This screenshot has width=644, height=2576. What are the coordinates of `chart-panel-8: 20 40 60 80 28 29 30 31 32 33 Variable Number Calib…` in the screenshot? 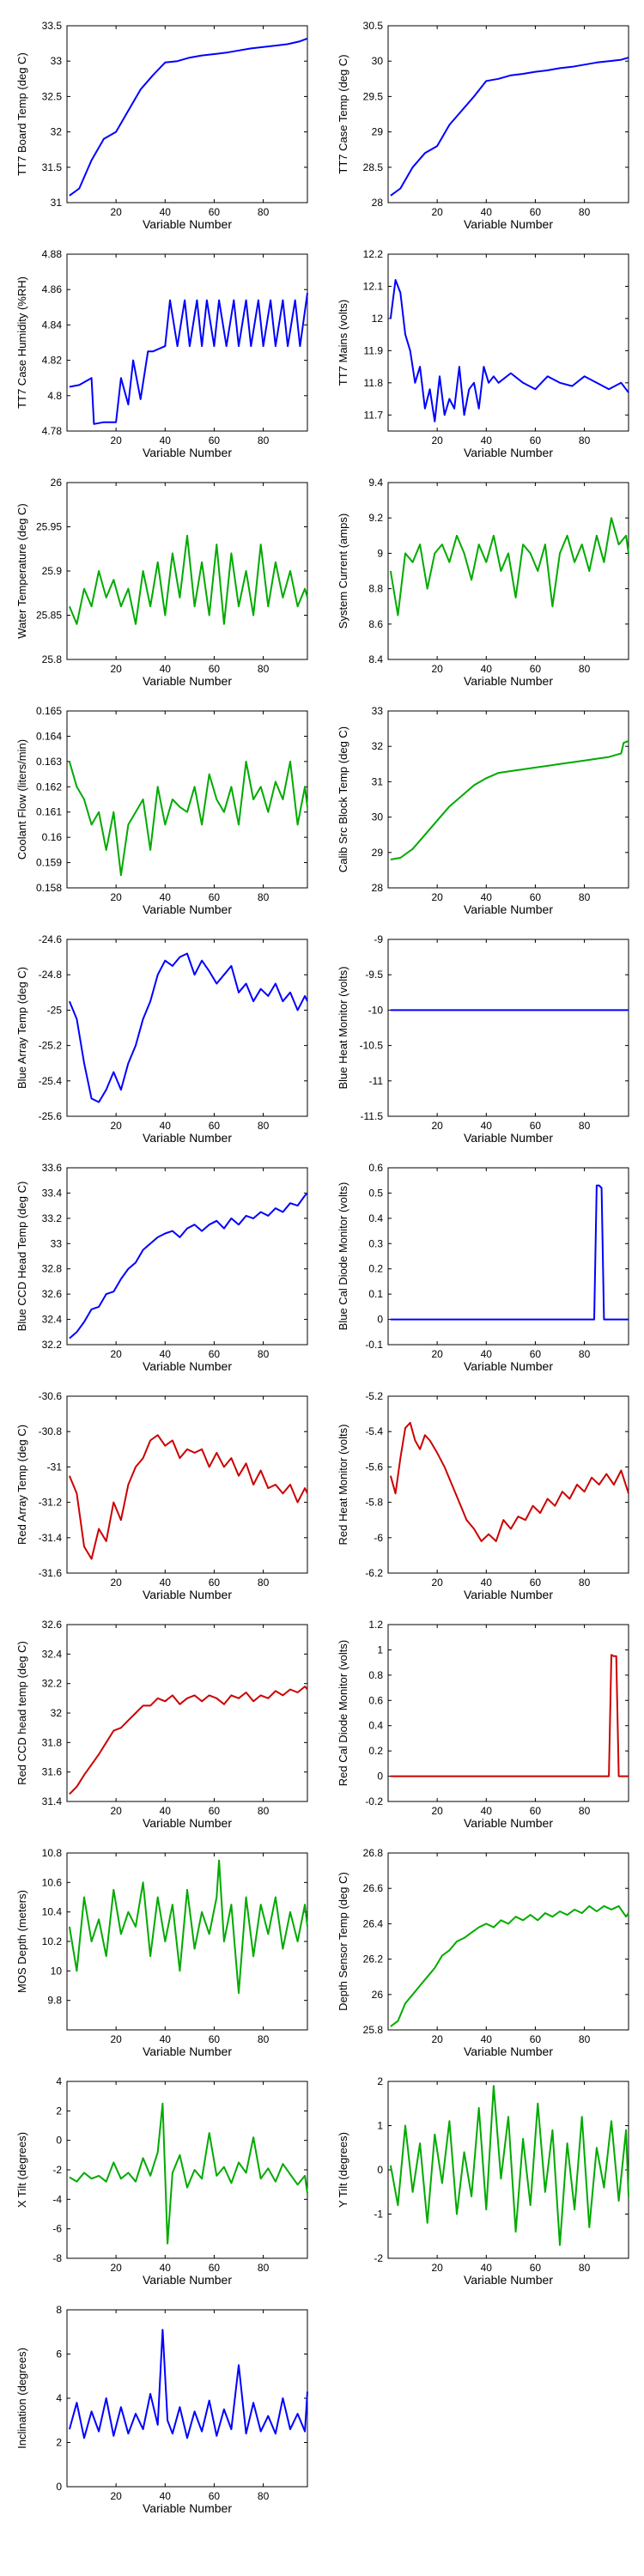 It's located at (483, 810).